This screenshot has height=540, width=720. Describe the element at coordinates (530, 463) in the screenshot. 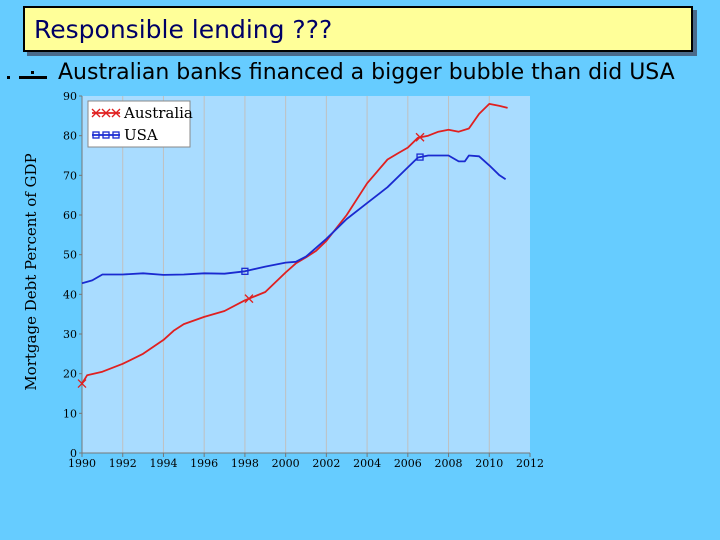

I see `x-tick-label: 2012` at that location.